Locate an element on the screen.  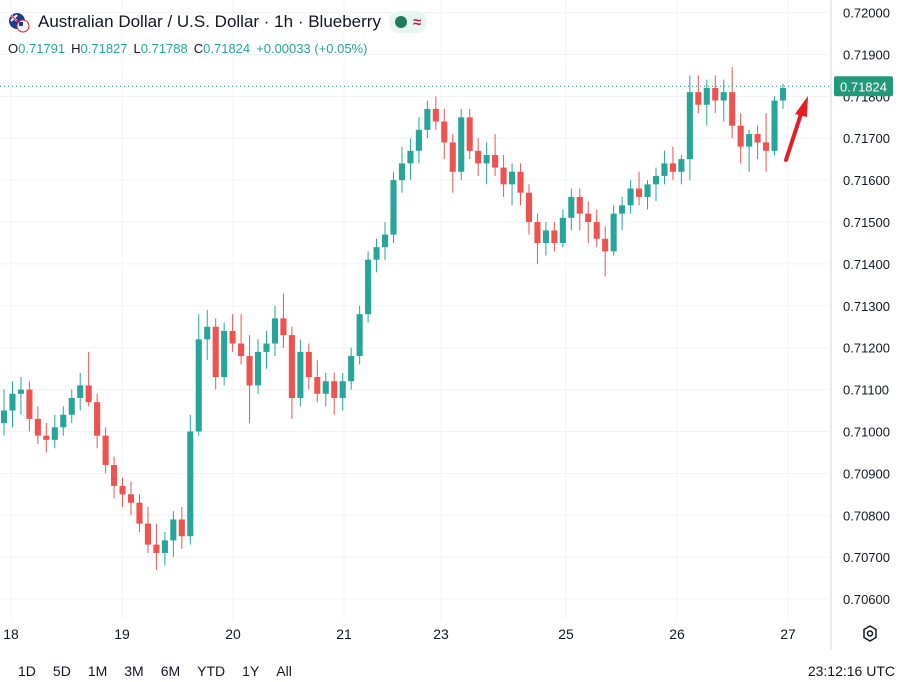
high-label: H is located at coordinates (76, 48).